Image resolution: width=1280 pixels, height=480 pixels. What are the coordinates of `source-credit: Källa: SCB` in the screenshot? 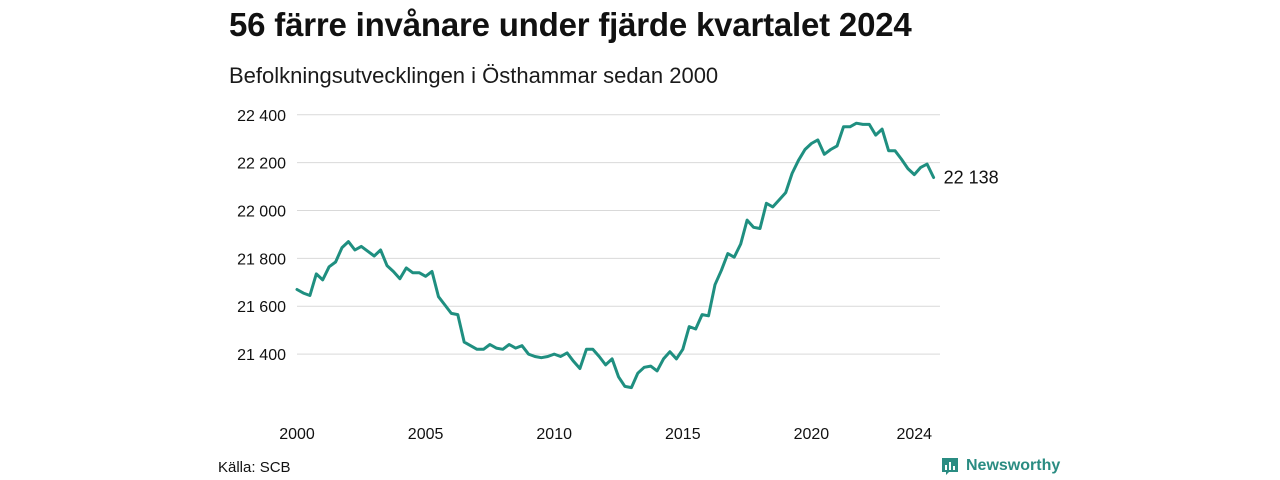 It's located at (254, 467).